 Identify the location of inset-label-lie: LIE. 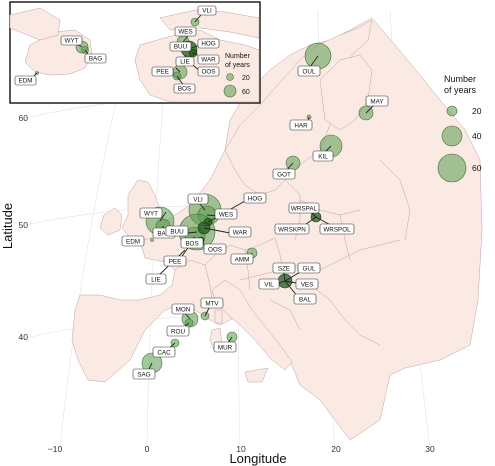
(185, 61).